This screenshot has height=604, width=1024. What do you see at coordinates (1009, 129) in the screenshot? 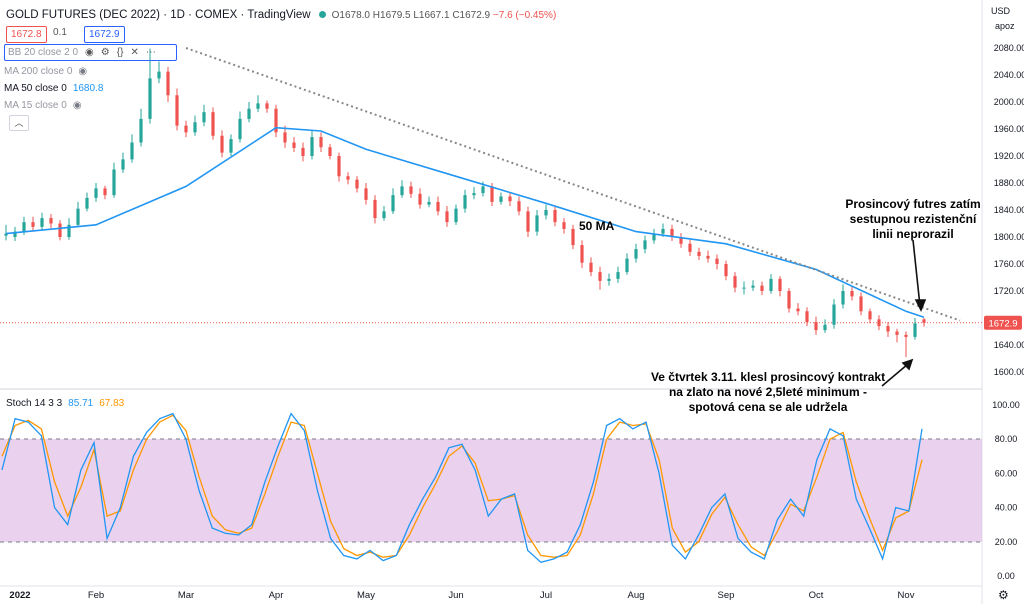
I see `price-tick-label: 1960.00` at bounding box center [1009, 129].